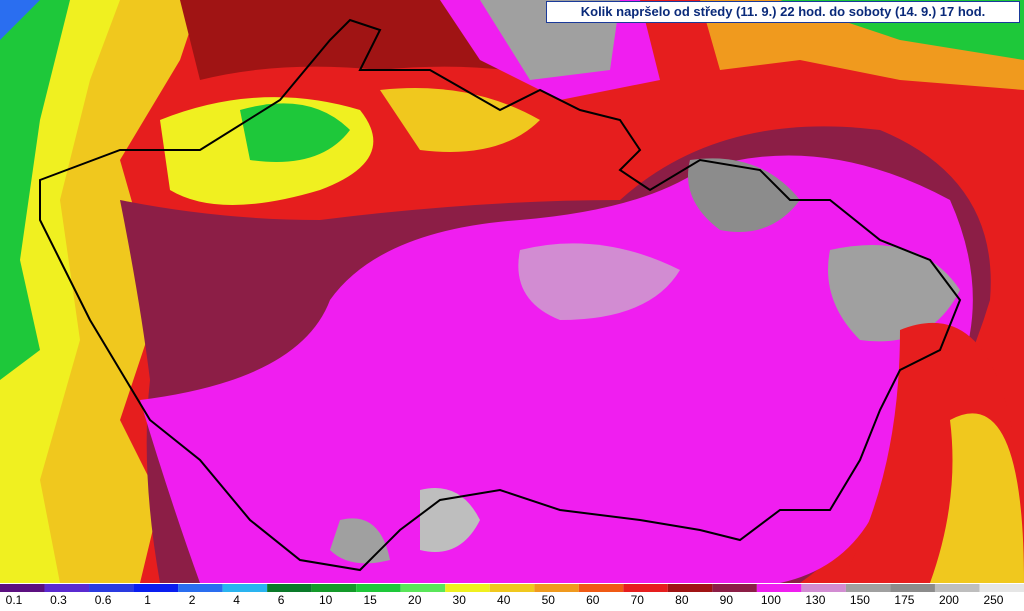  I want to click on legend-label: 175, so click(904, 600).